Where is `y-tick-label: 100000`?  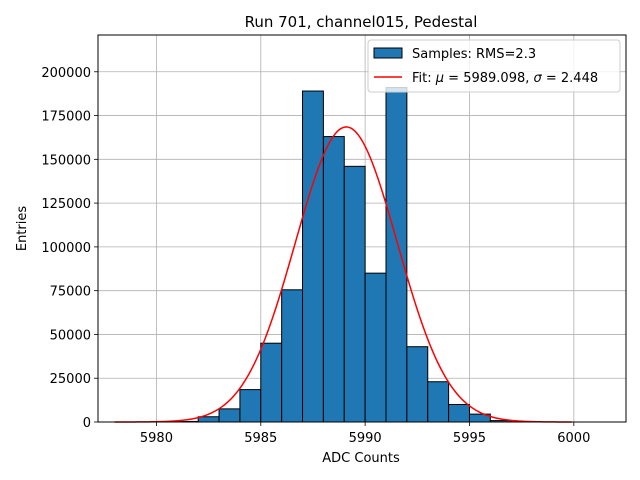 y-tick-label: 100000 is located at coordinates (66, 248).